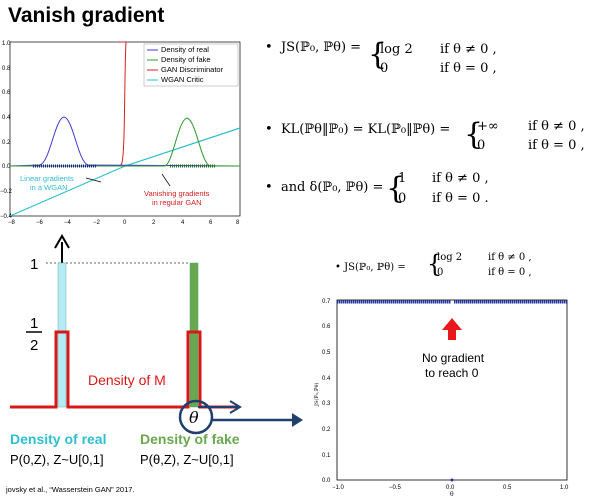 This screenshot has width=592, height=502. I want to click on fake-density-curve, so click(125, 142).